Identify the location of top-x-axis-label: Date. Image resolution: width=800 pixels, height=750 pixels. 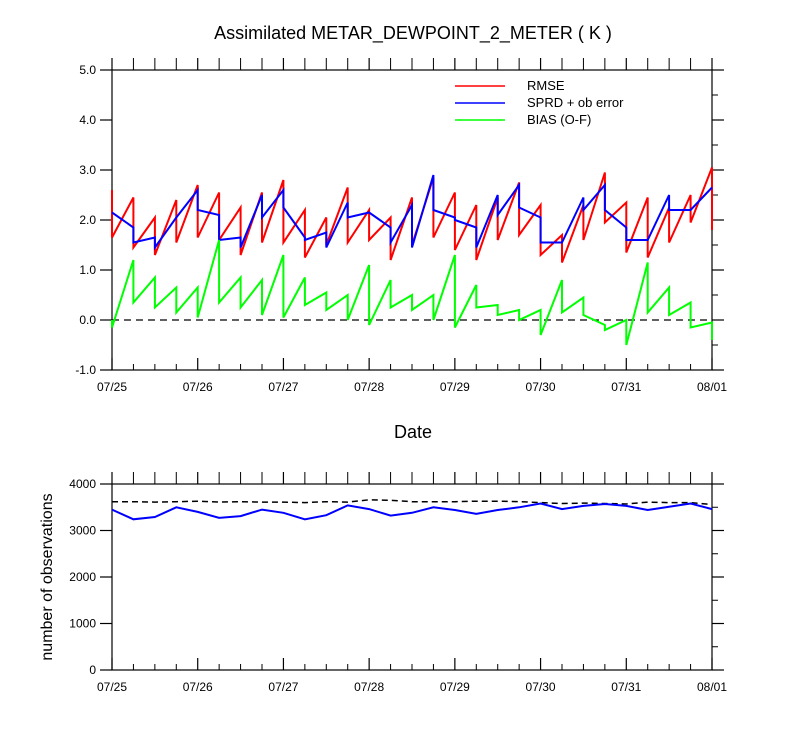
(413, 432).